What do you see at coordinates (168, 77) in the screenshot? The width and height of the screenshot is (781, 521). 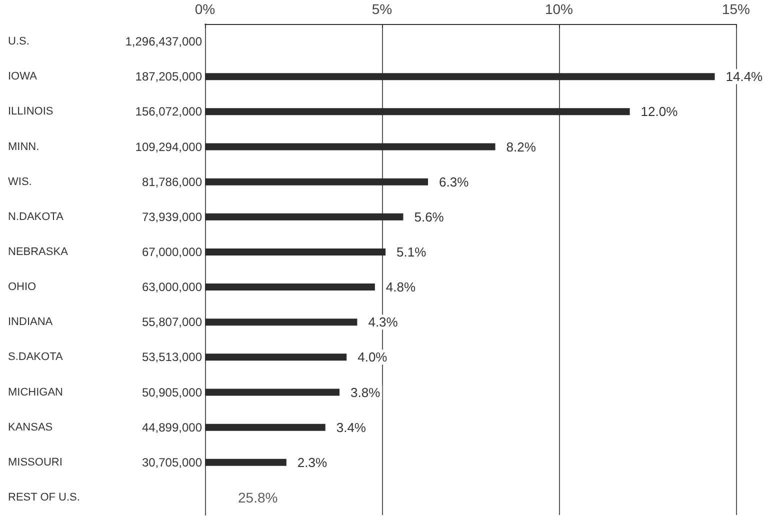 I see `text: 187,205,000` at bounding box center [168, 77].